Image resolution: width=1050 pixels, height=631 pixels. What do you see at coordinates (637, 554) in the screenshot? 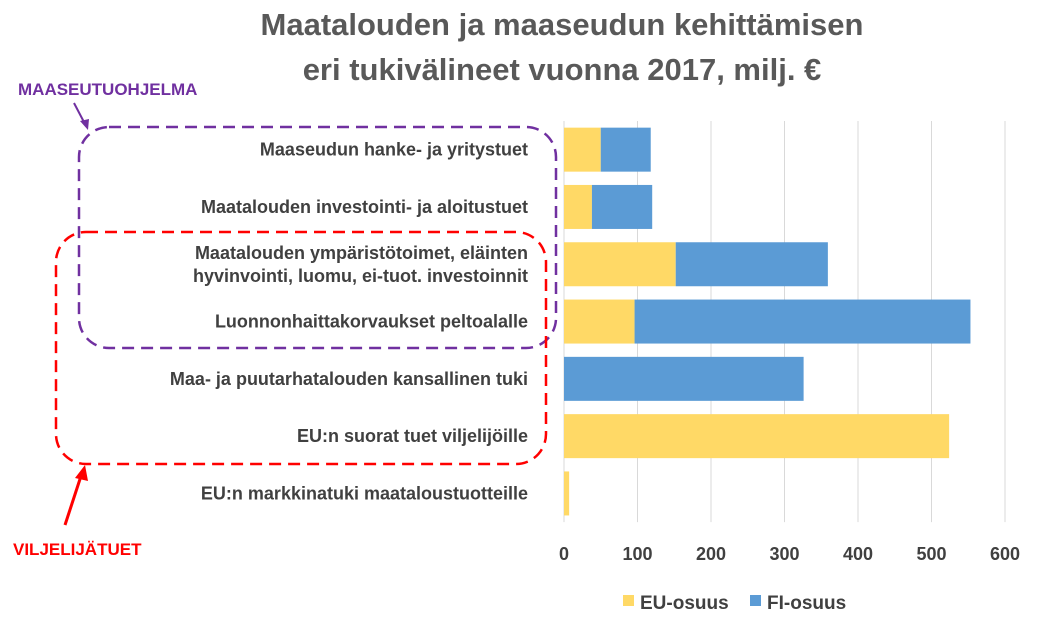
I see `x-tick-label-100: 100` at bounding box center [637, 554].